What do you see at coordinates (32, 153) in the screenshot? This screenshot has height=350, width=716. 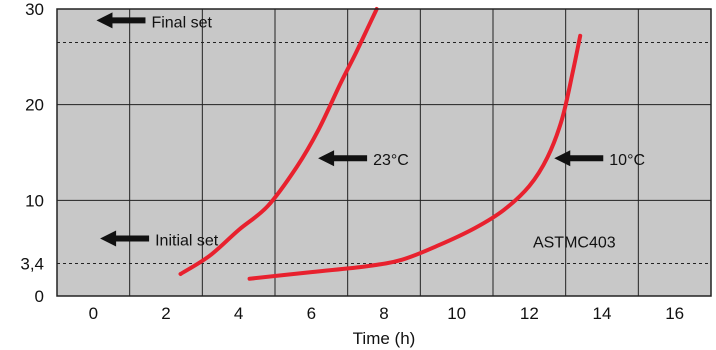 I see `y-axis-ticks: 0 3,4 10 20 30` at bounding box center [32, 153].